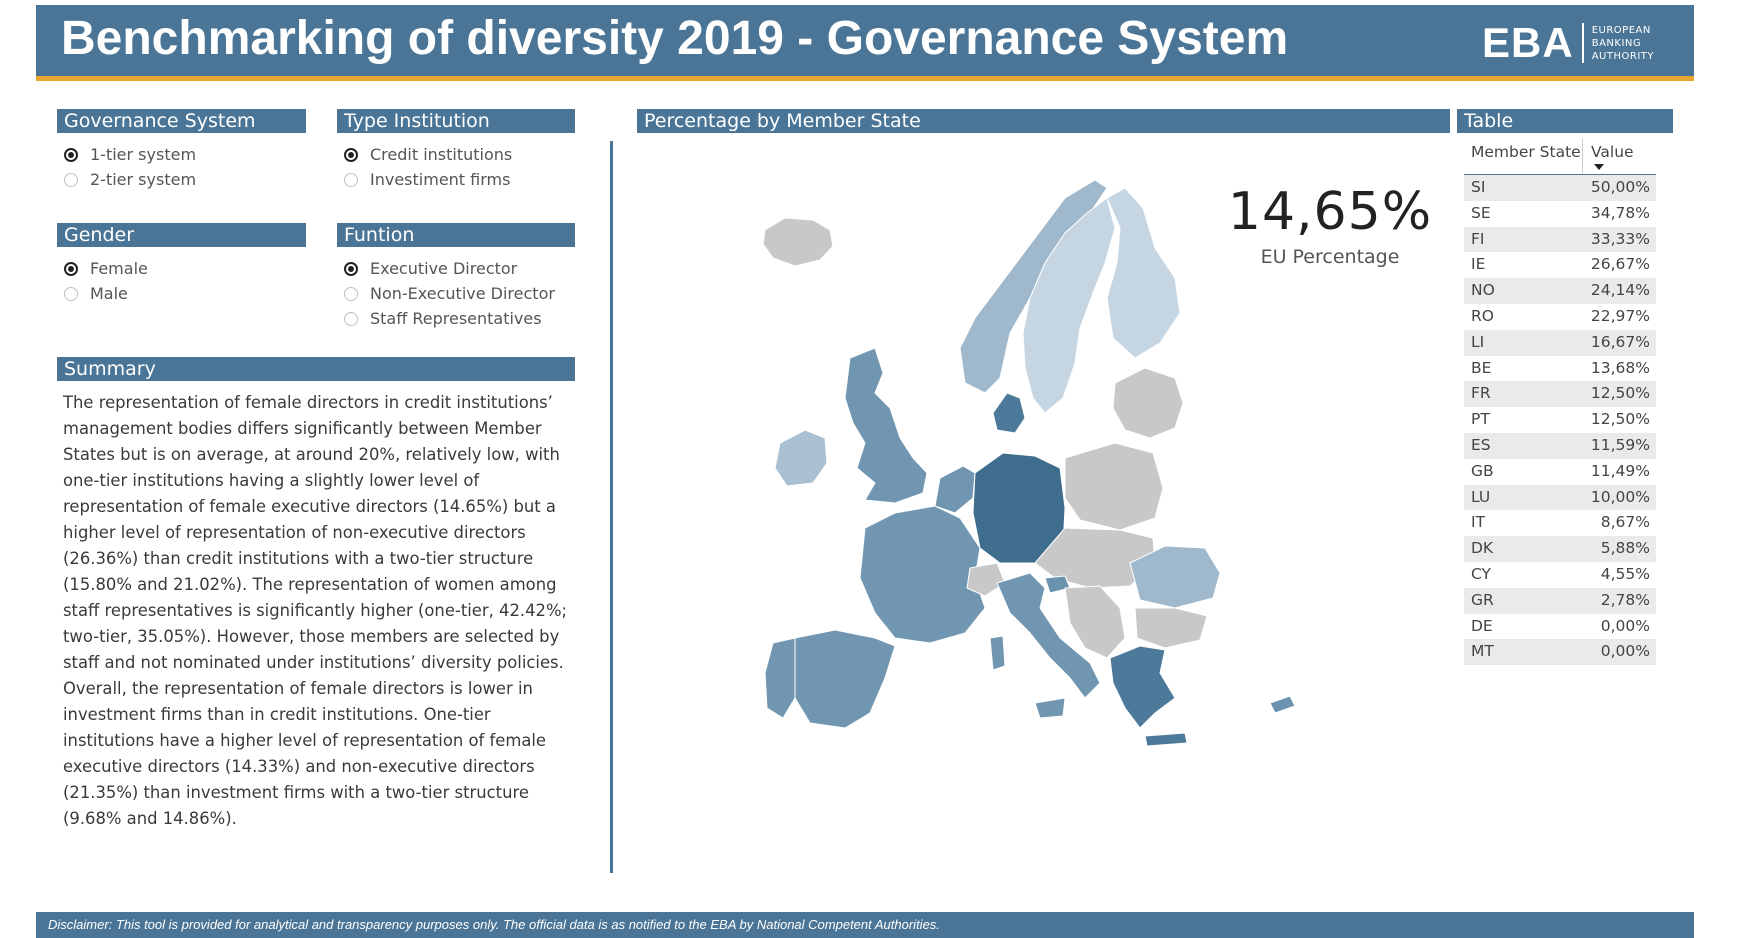 This screenshot has height=938, width=1740. Describe the element at coordinates (1148, 403) in the screenshot. I see `map-region-baltics` at that location.